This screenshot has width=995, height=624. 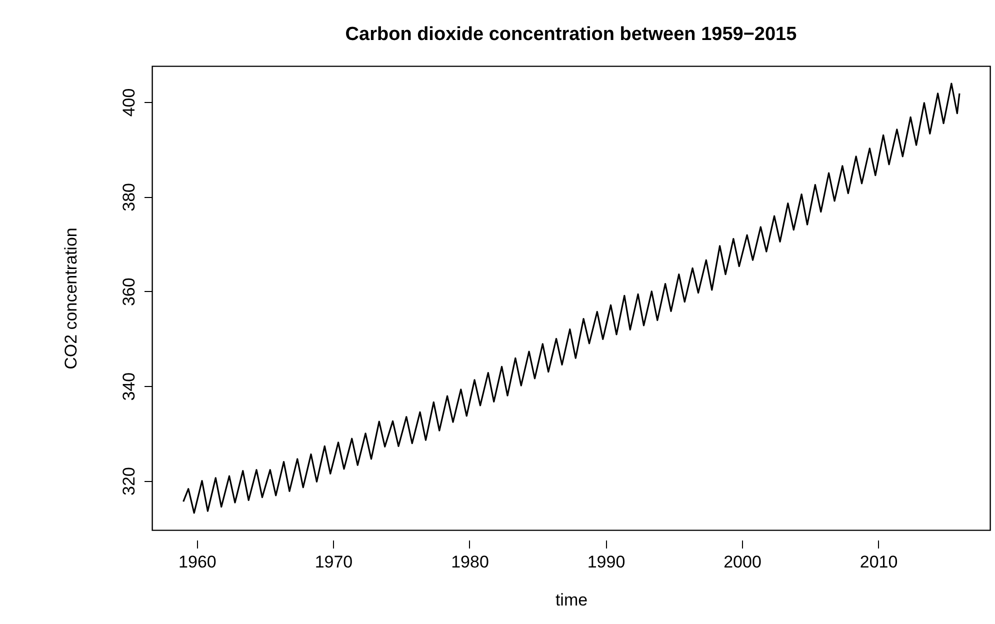 I want to click on y-tick-label: 400, so click(x=129, y=102).